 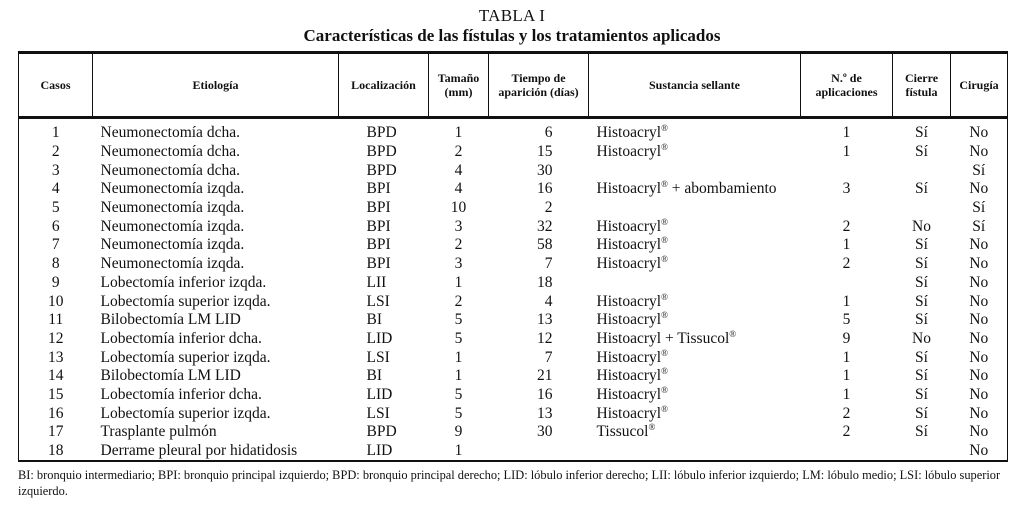 What do you see at coordinates (172, 189) in the screenshot?
I see `cell-etiologia: Neumonectomía izqda.` at bounding box center [172, 189].